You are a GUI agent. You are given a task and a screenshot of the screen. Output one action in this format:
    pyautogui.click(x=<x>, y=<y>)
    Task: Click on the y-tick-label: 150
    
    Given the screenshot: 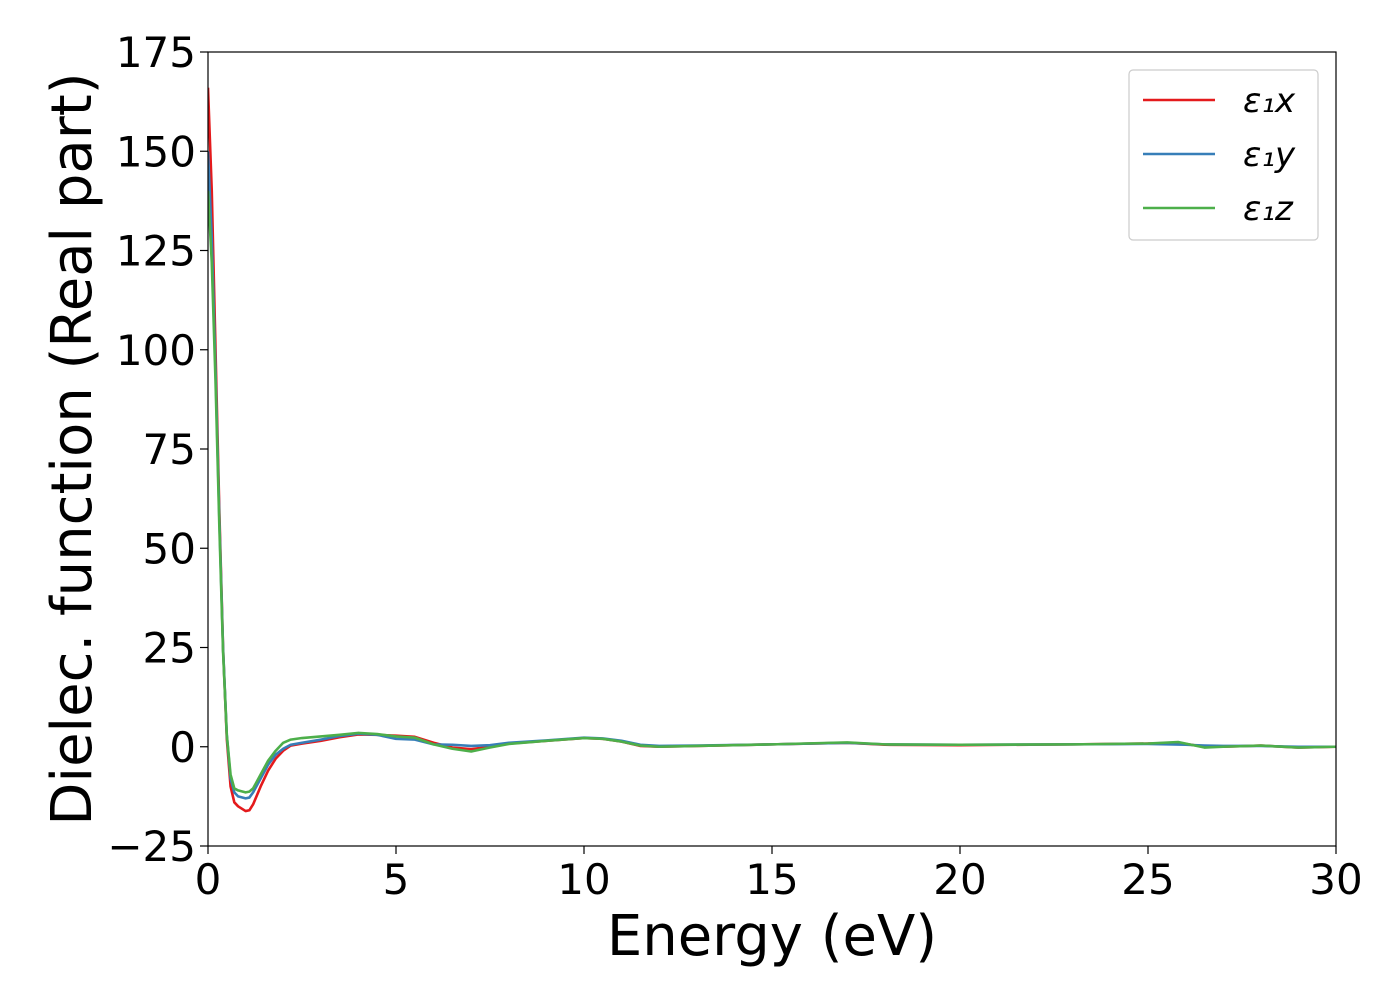 What is the action you would take?
    pyautogui.click(x=156, y=151)
    